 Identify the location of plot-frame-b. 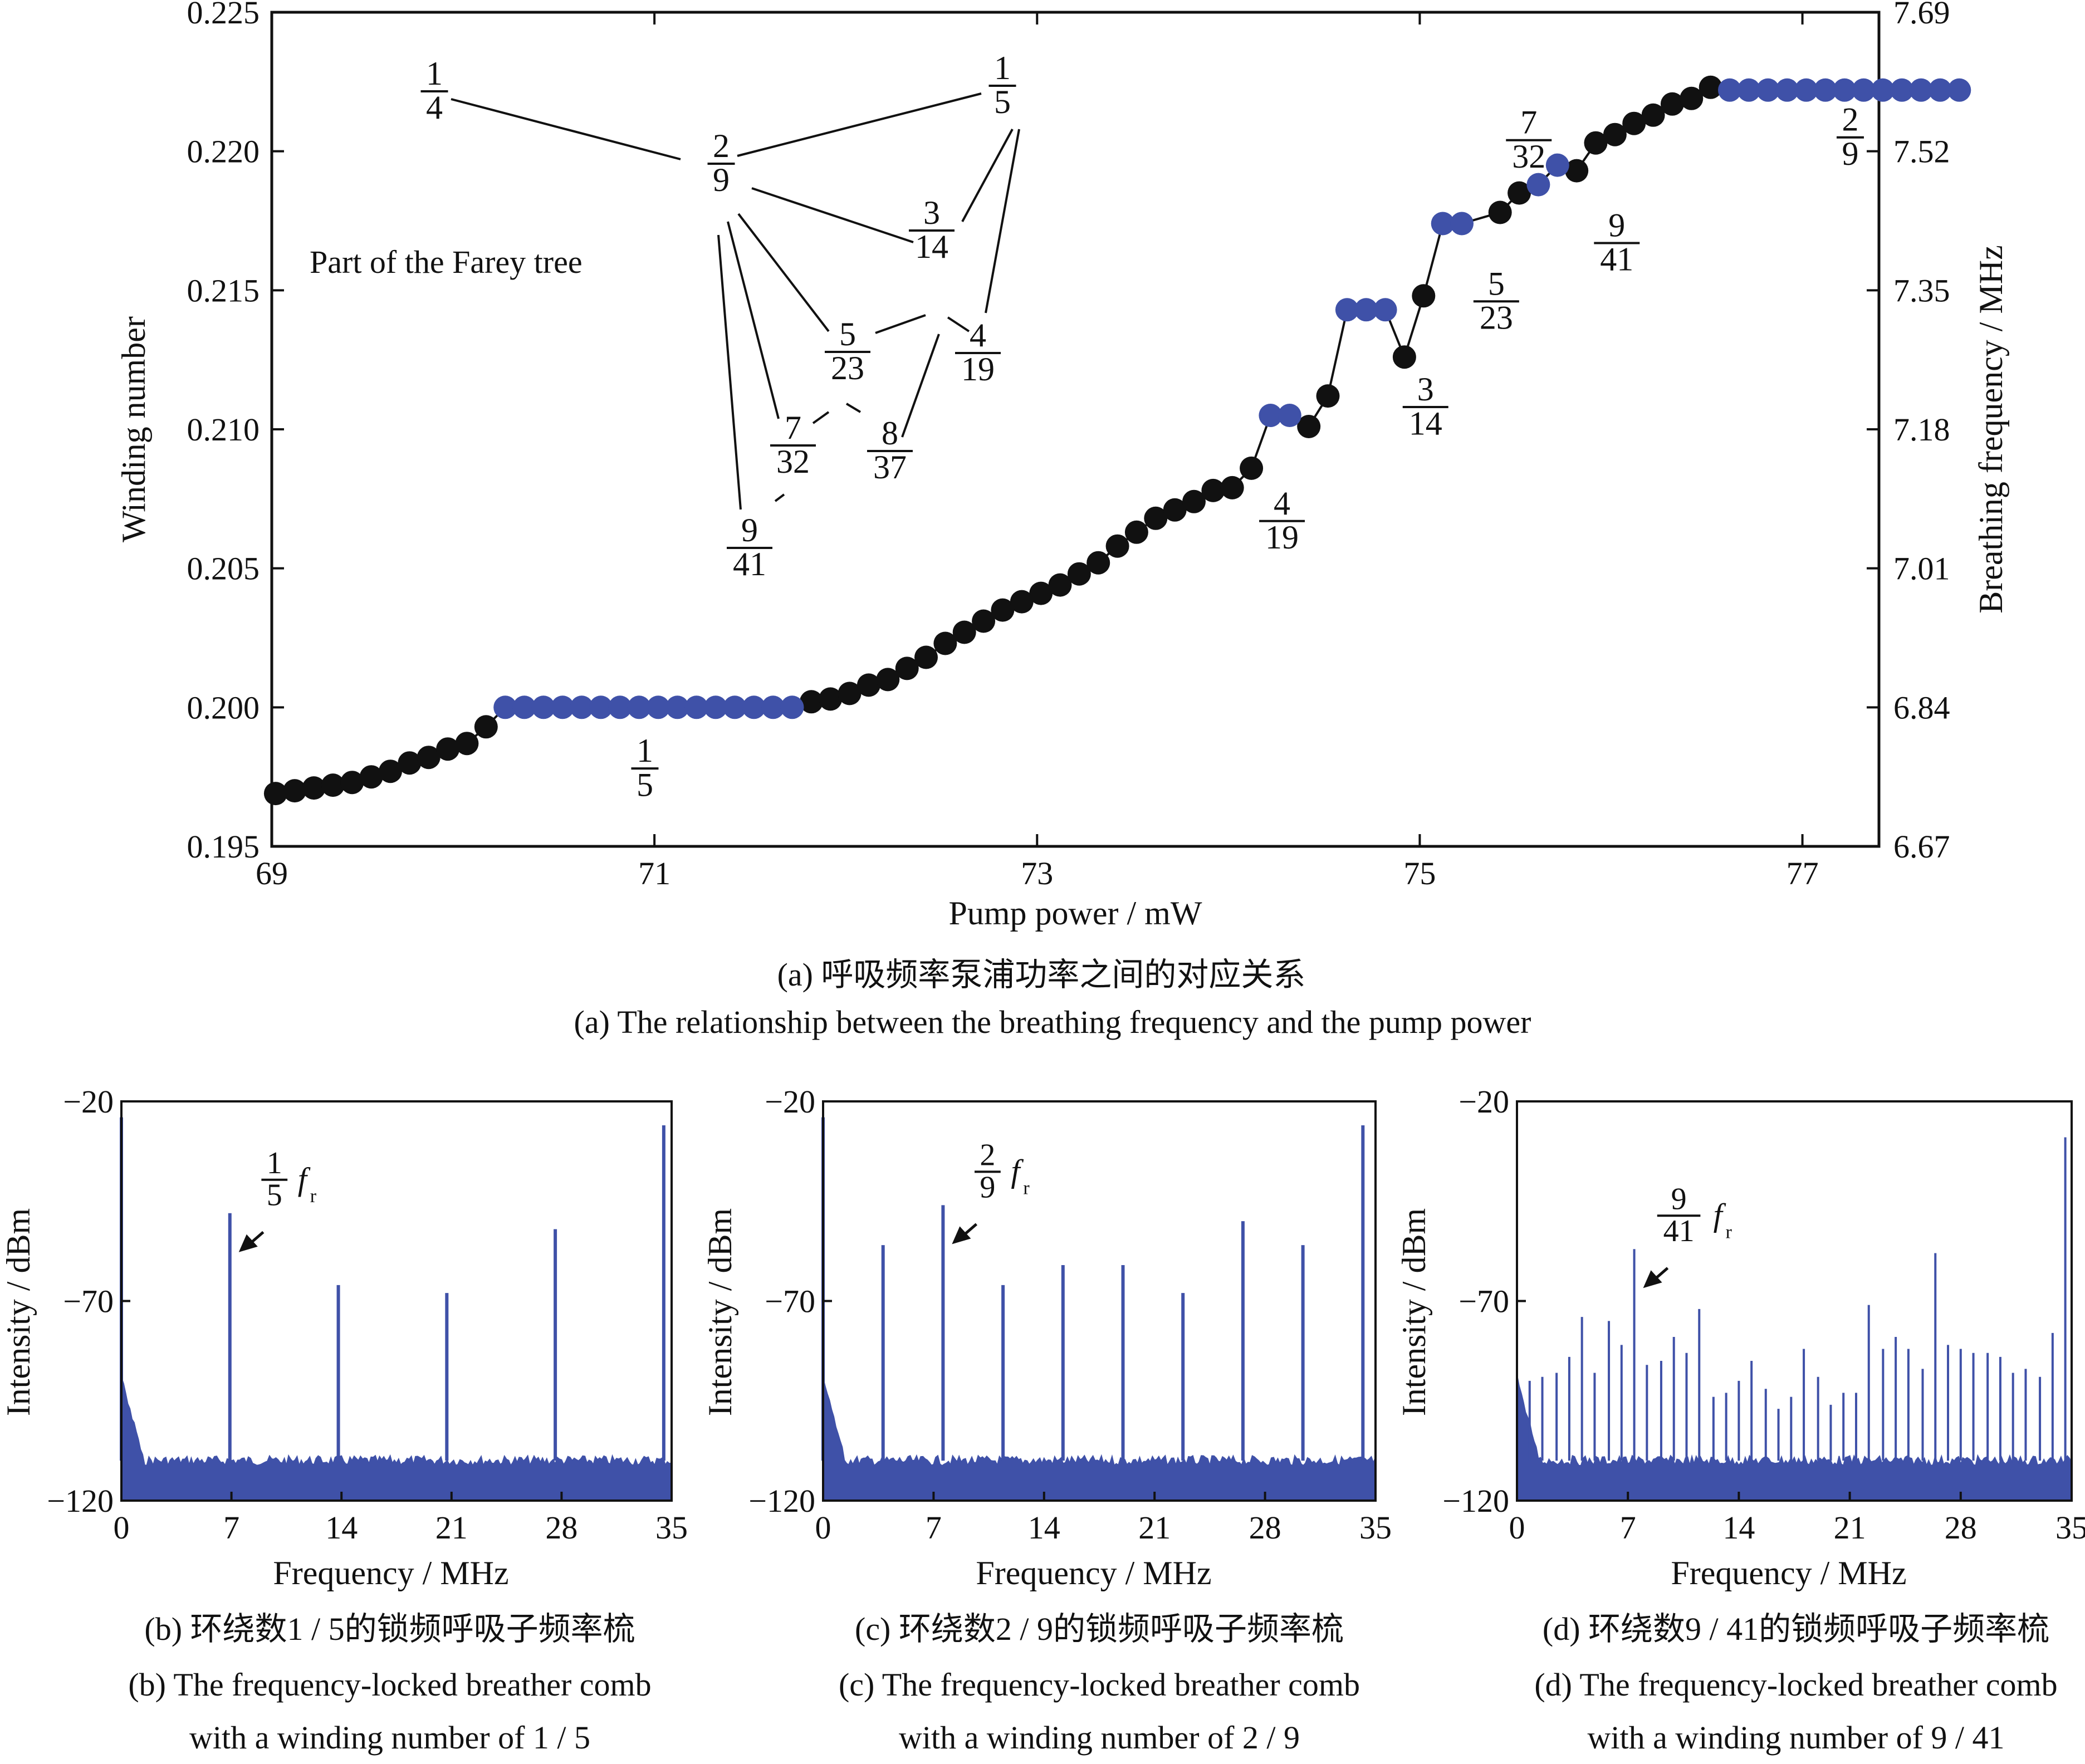
(396, 1301).